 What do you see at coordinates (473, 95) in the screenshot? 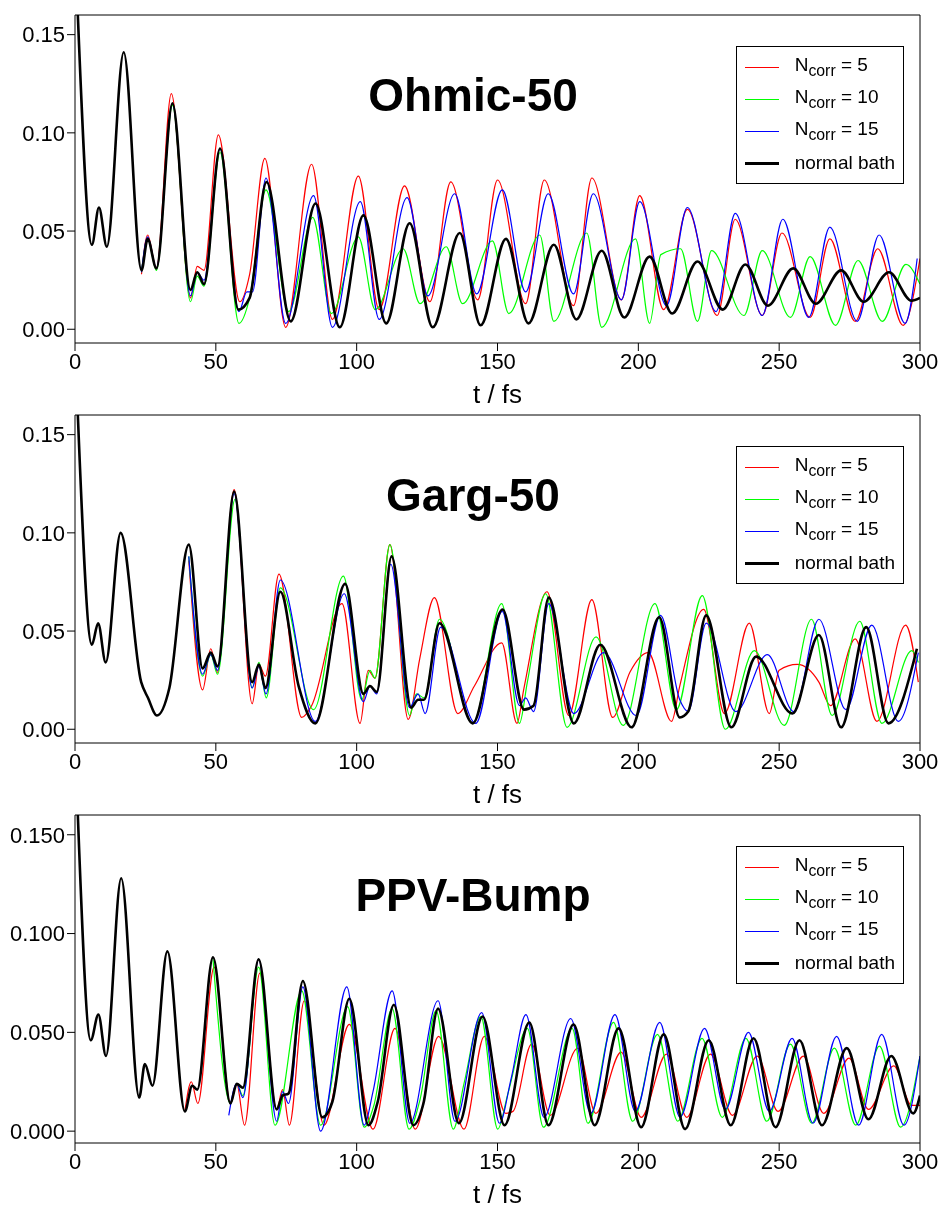
I see `text: Ohmic-50` at bounding box center [473, 95].